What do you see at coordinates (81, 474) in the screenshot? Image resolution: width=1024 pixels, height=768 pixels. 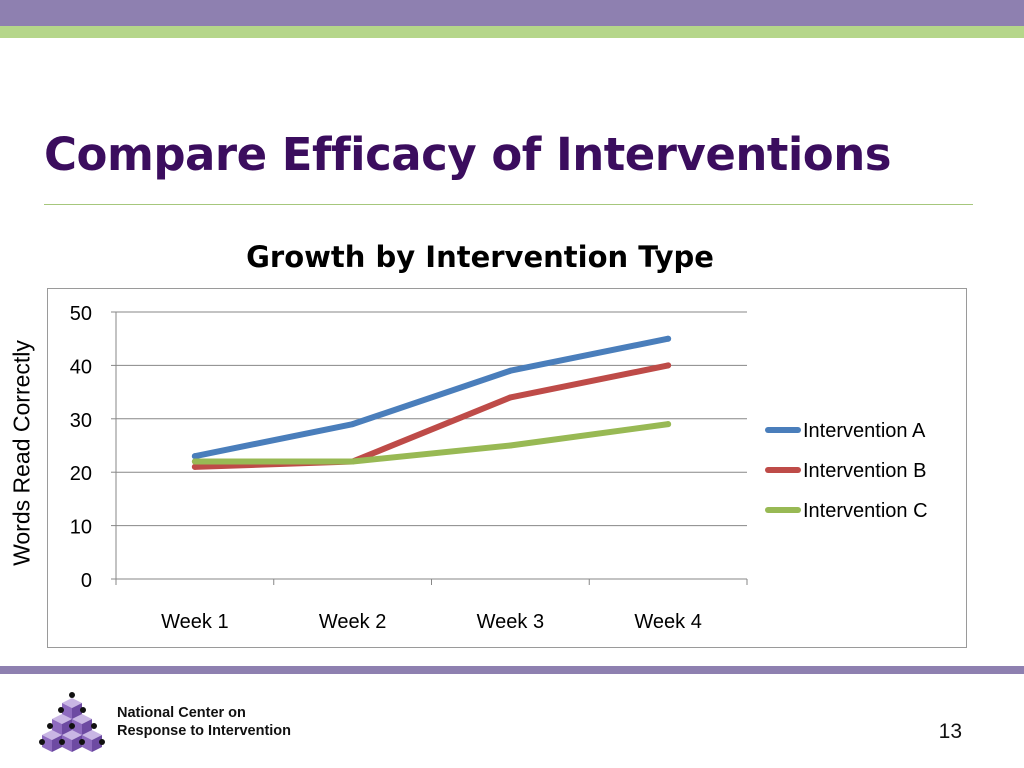 I see `y-tick-label: 20` at bounding box center [81, 474].